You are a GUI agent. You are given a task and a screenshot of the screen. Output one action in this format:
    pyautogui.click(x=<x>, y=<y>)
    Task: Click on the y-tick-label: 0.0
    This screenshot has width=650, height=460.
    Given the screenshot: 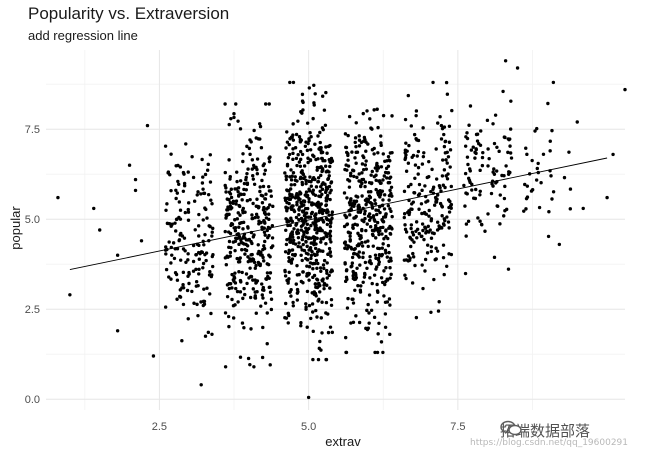 What is the action you would take?
    pyautogui.click(x=32, y=400)
    